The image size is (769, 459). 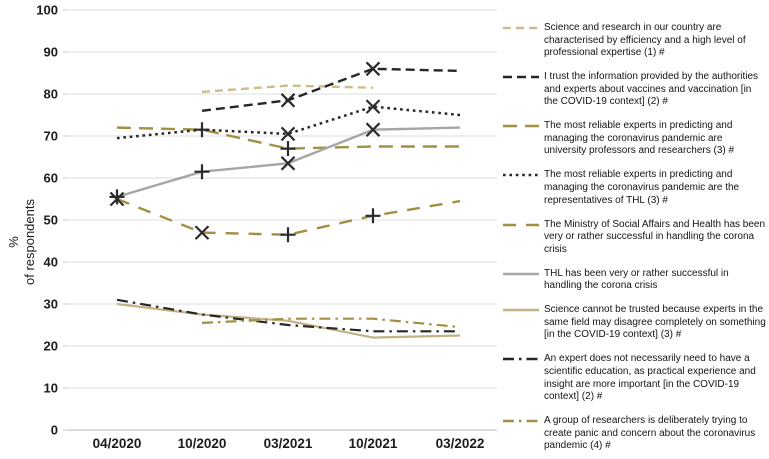 What do you see at coordinates (117, 443) in the screenshot?
I see `x-tick-label: 04/2020` at bounding box center [117, 443].